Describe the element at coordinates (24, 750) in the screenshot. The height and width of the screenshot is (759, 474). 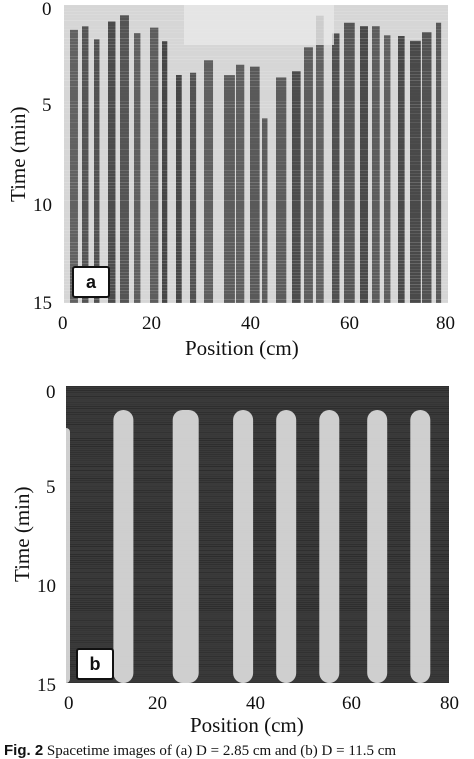
I see `caption-fig-label: Fig. 2` at that location.